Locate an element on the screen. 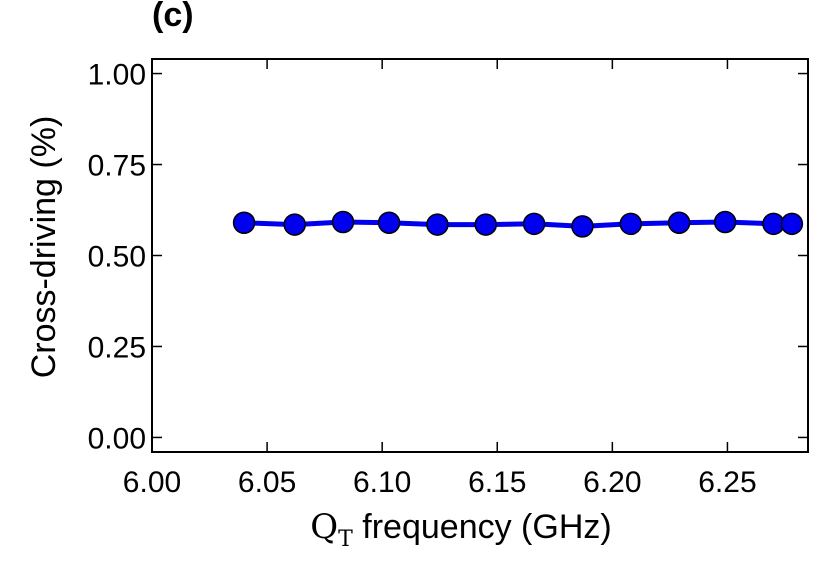 The image size is (830, 583). x-tick-label: 6.05 is located at coordinates (267, 482).